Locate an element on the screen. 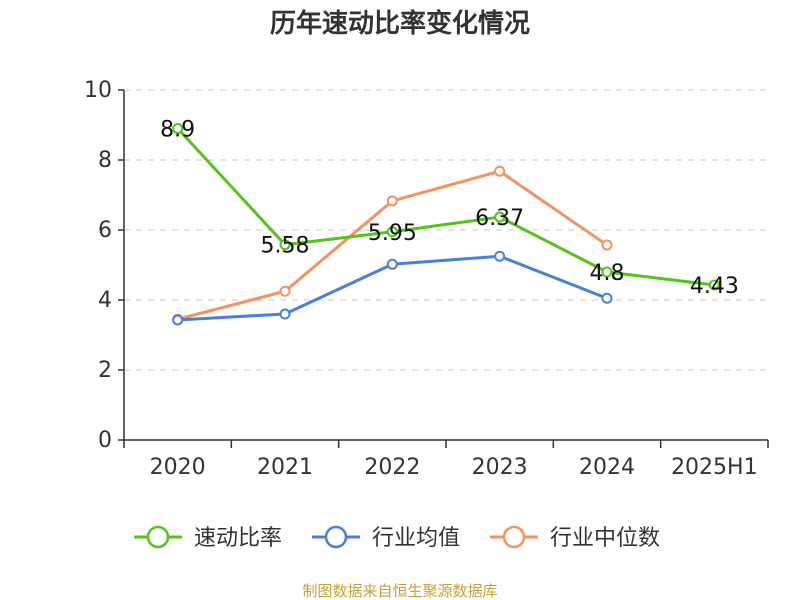 This screenshot has width=800, height=600. x-tick-label: 2024 is located at coordinates (607, 467).